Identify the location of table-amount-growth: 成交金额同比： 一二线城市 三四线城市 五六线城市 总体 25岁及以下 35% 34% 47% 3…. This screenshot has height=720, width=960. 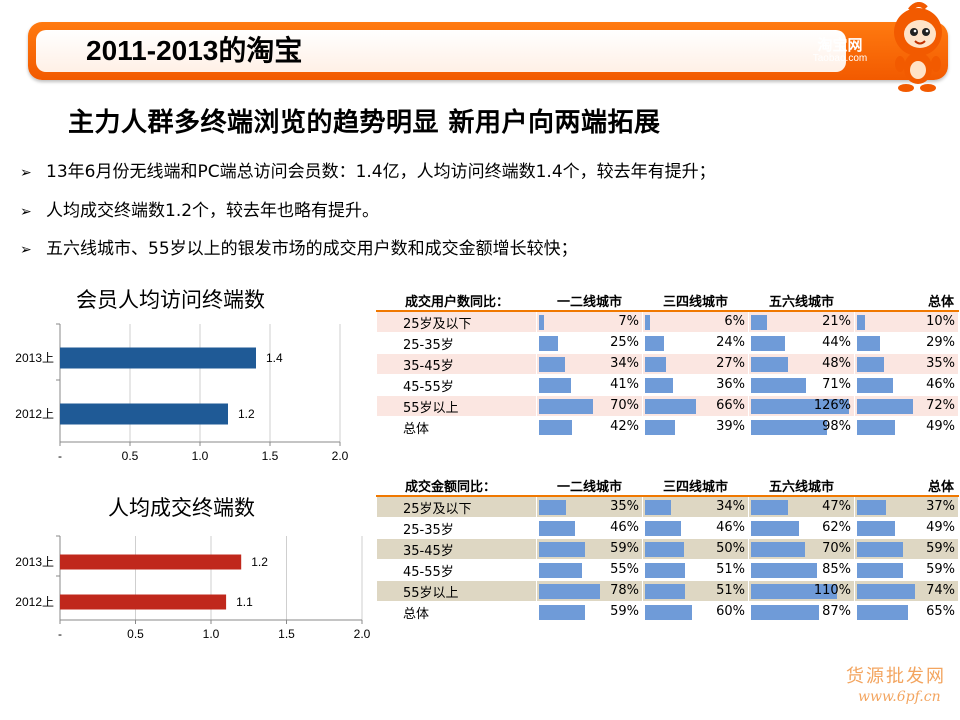
(667, 548).